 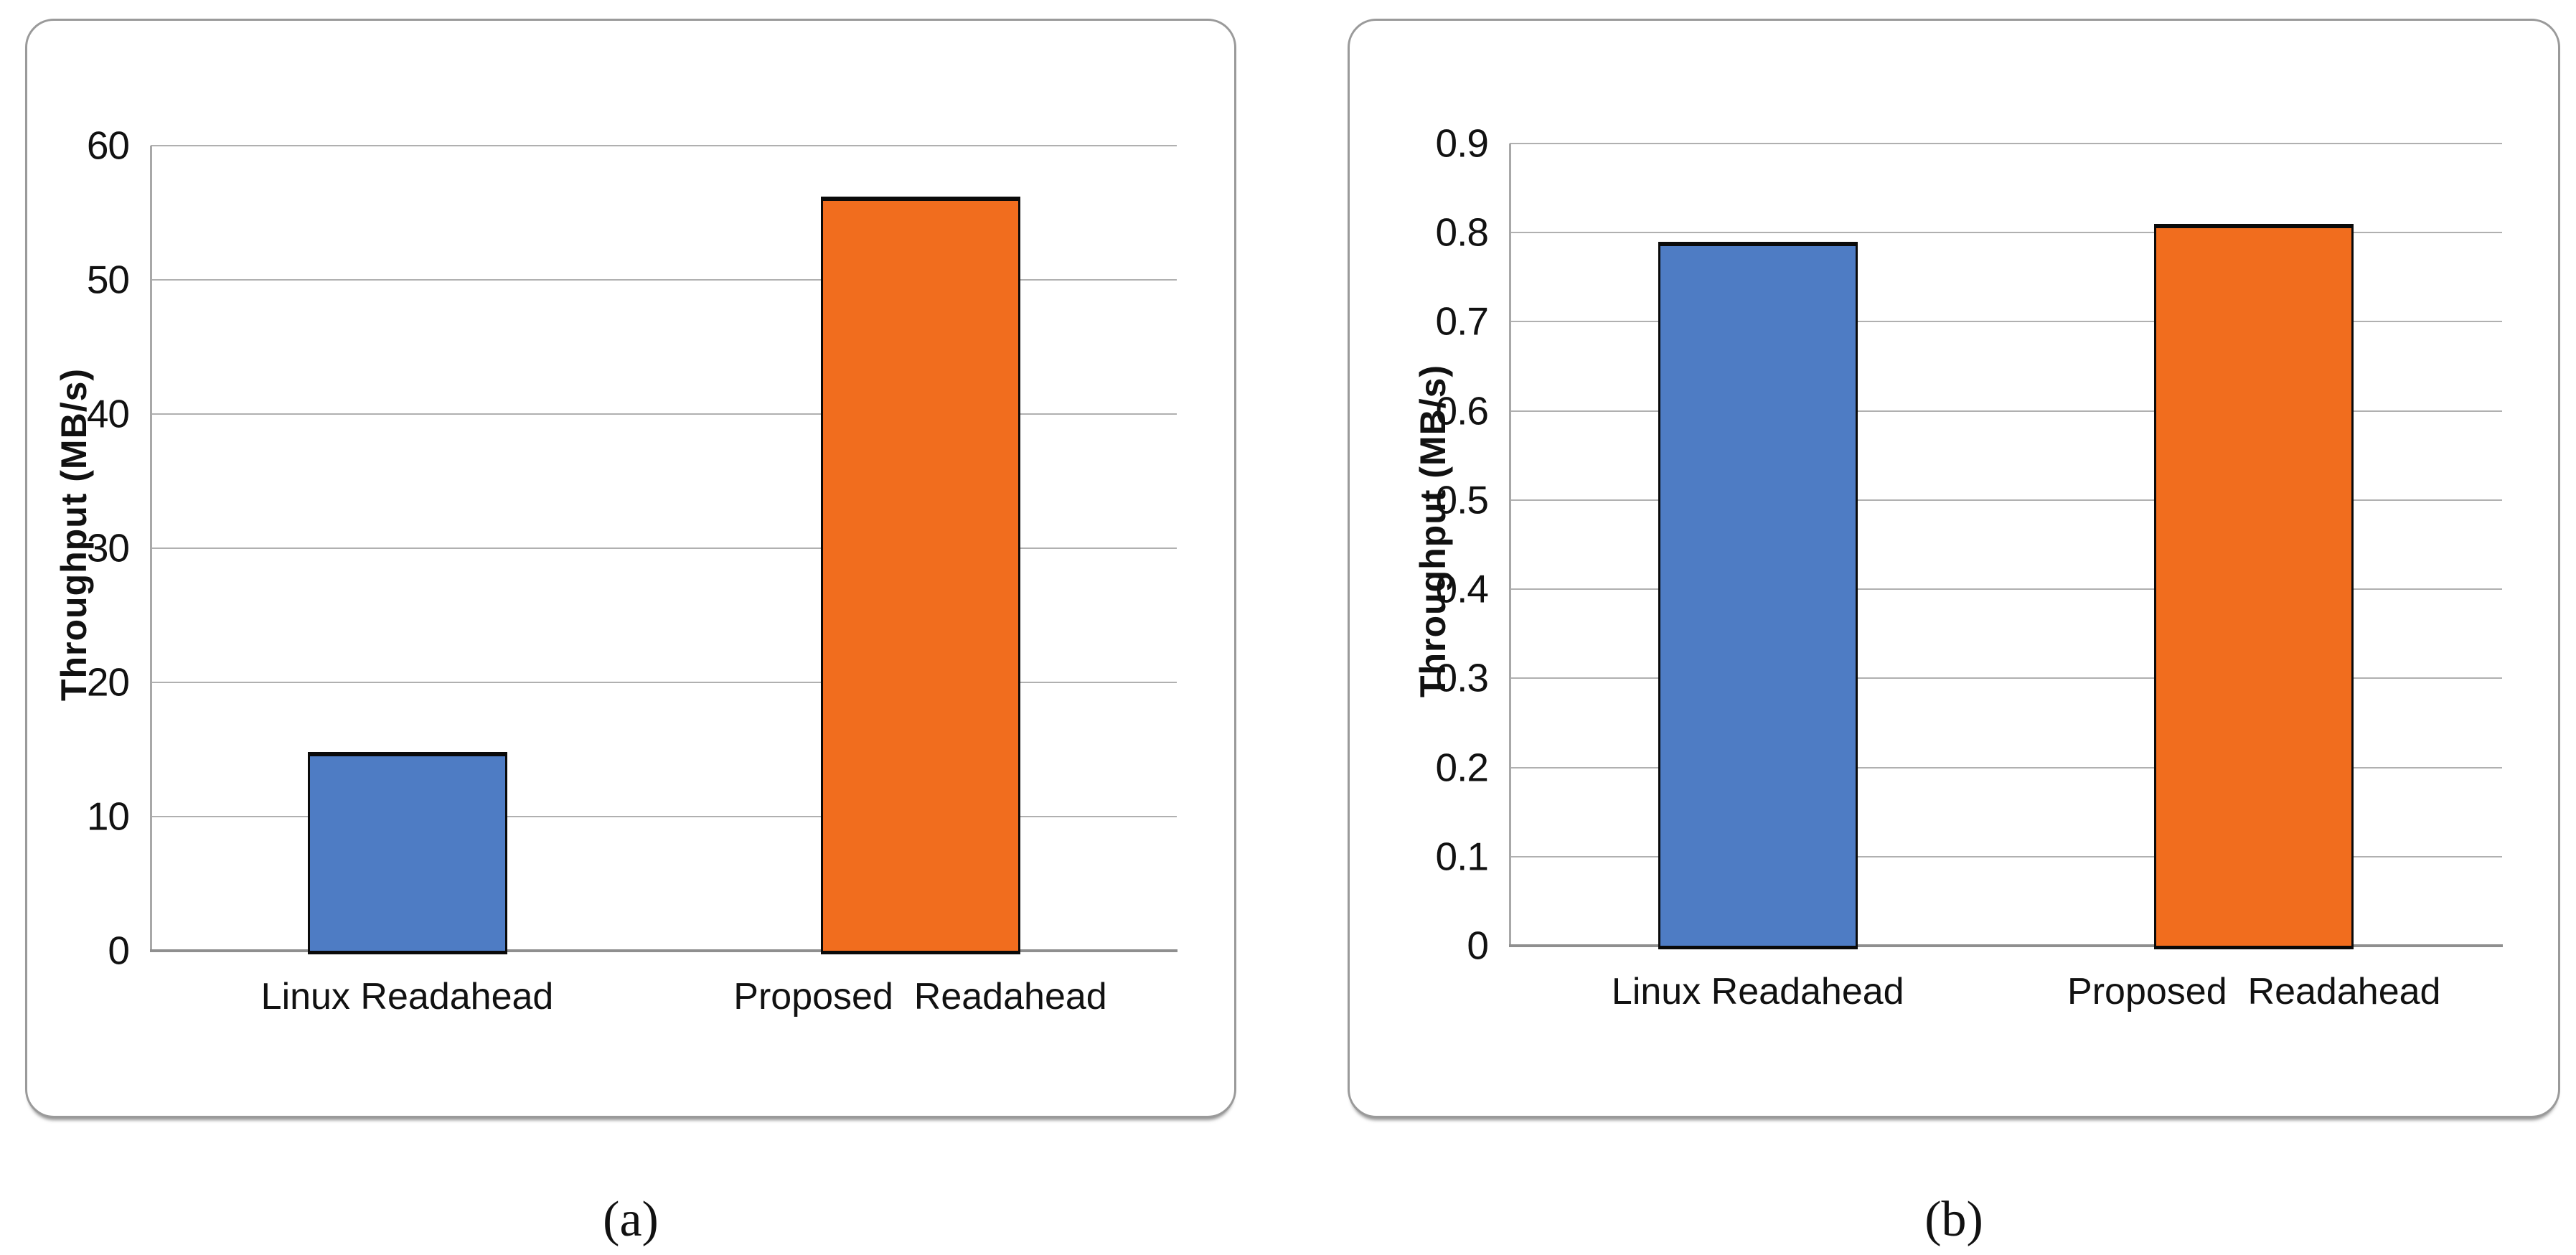 I want to click on y-axis-tick-label: 10, so click(x=108, y=816).